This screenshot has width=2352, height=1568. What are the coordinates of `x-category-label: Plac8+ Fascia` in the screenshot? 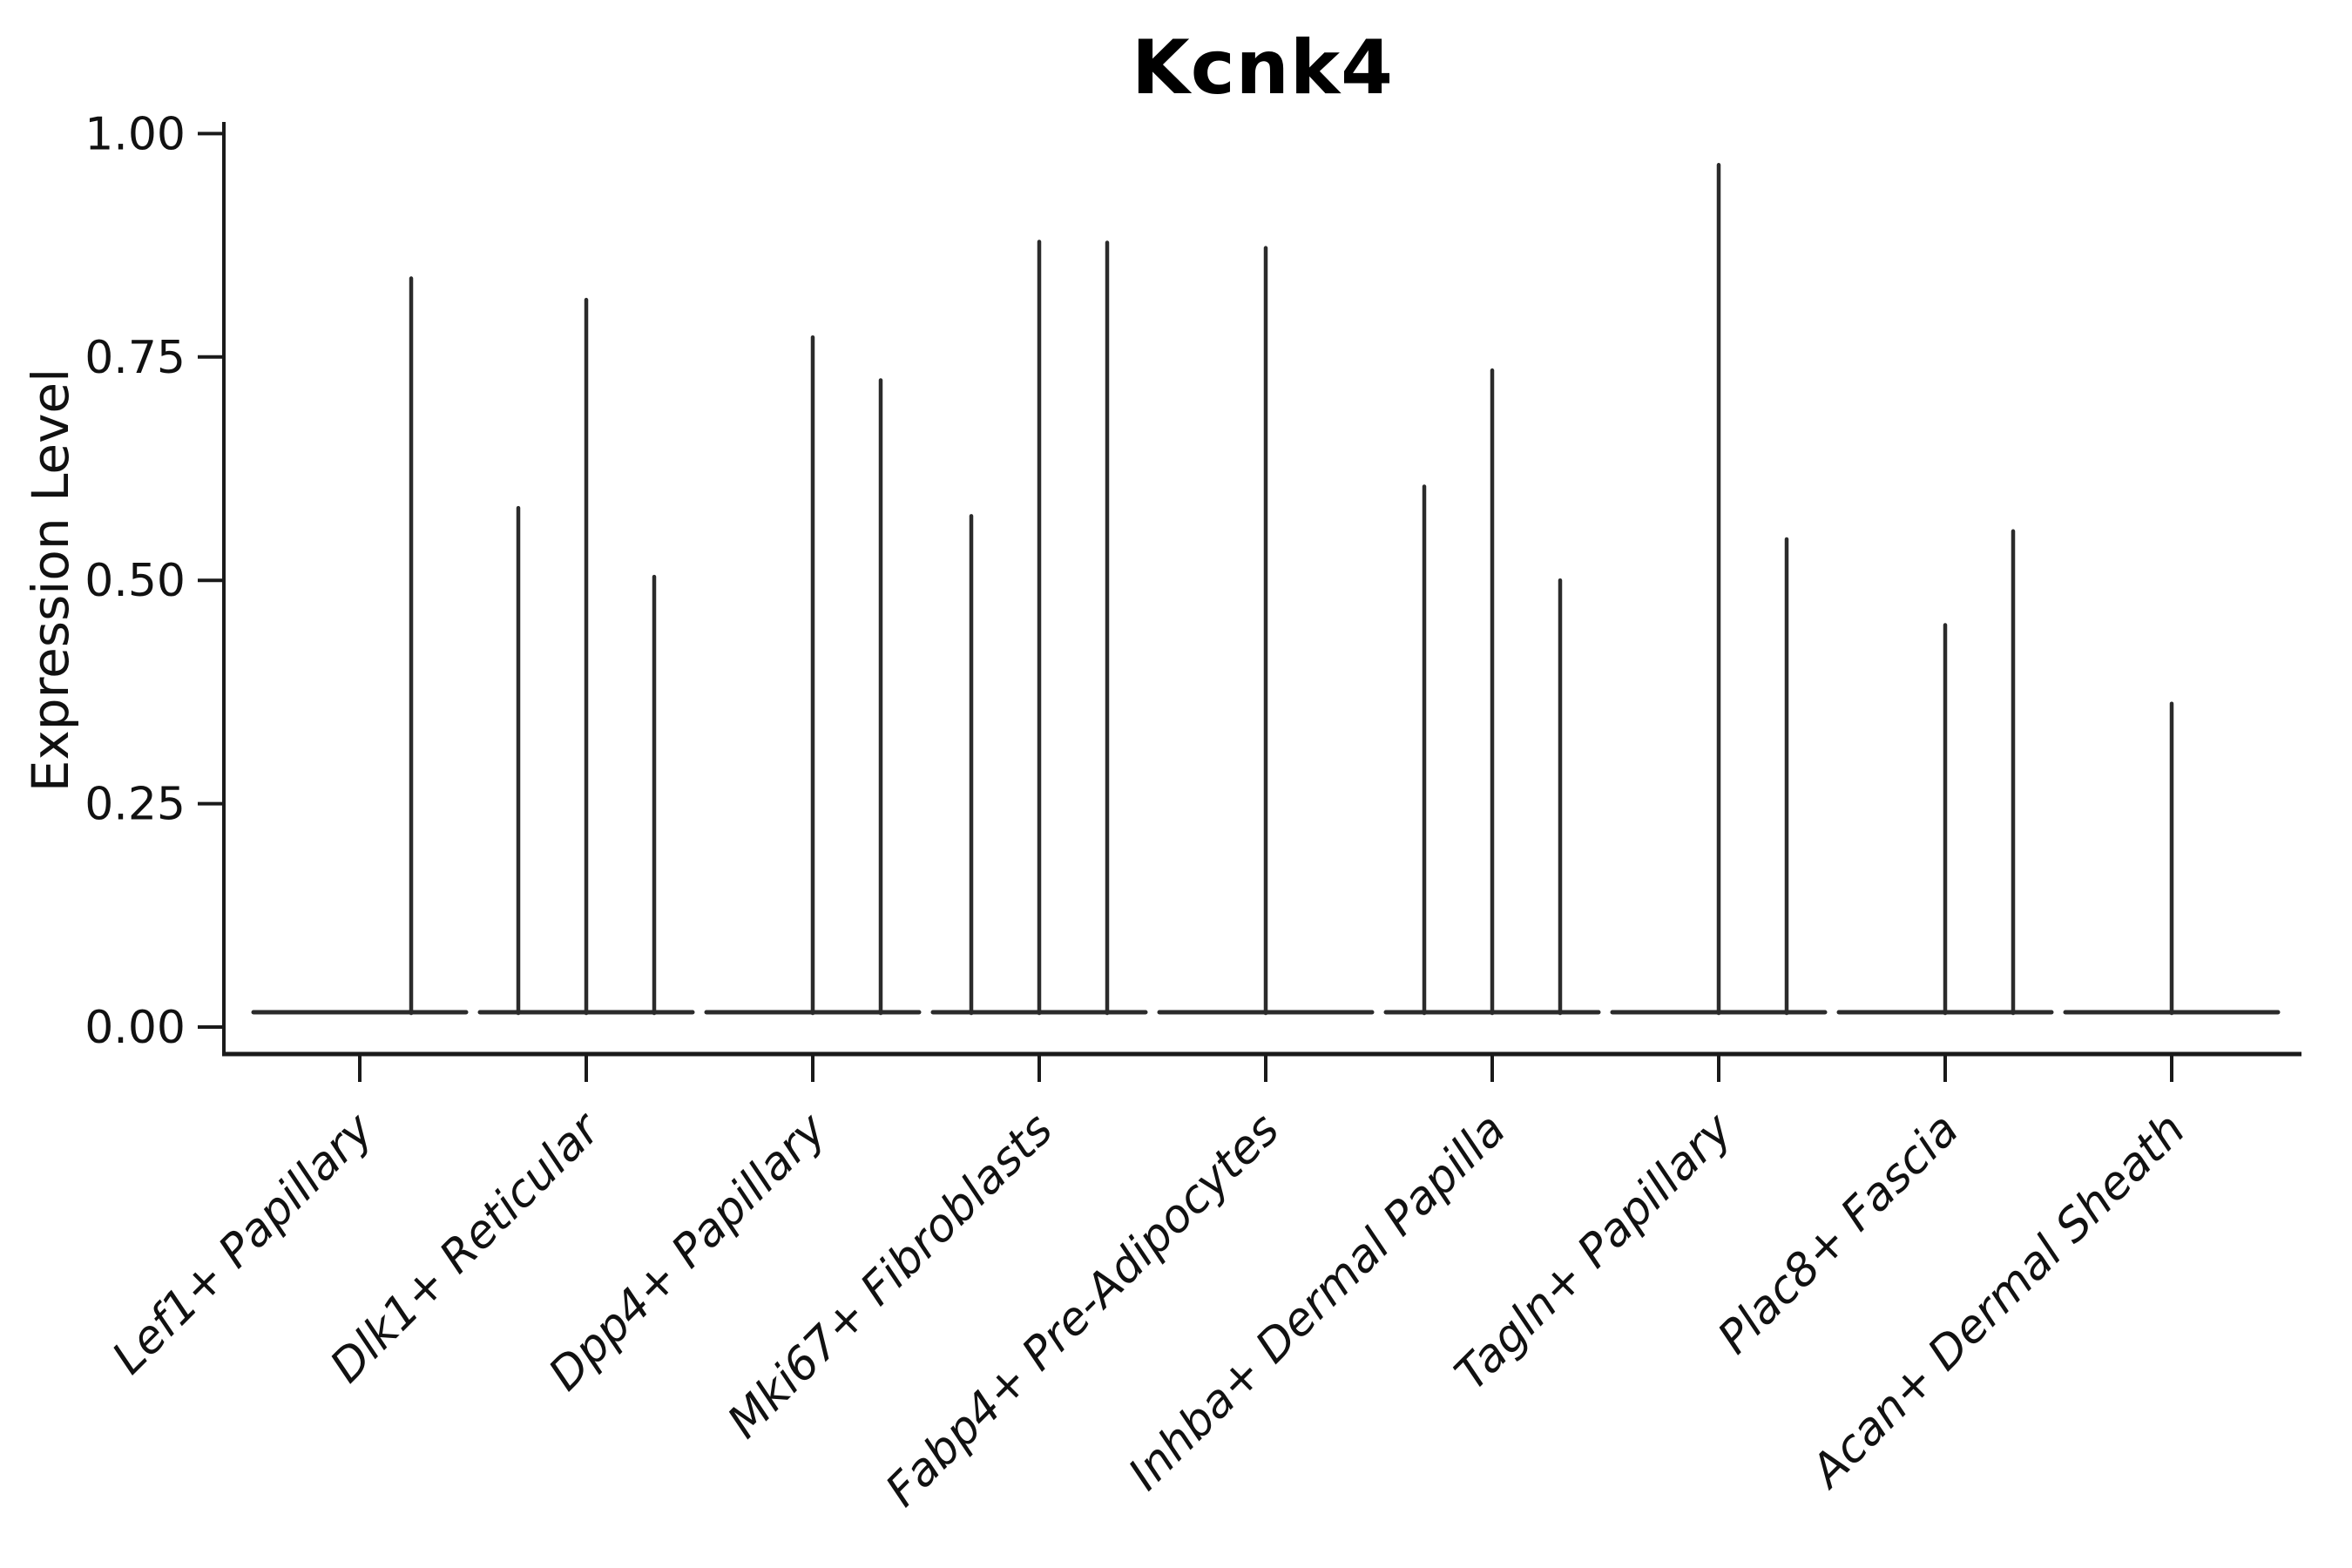 It's located at (1838, 1234).